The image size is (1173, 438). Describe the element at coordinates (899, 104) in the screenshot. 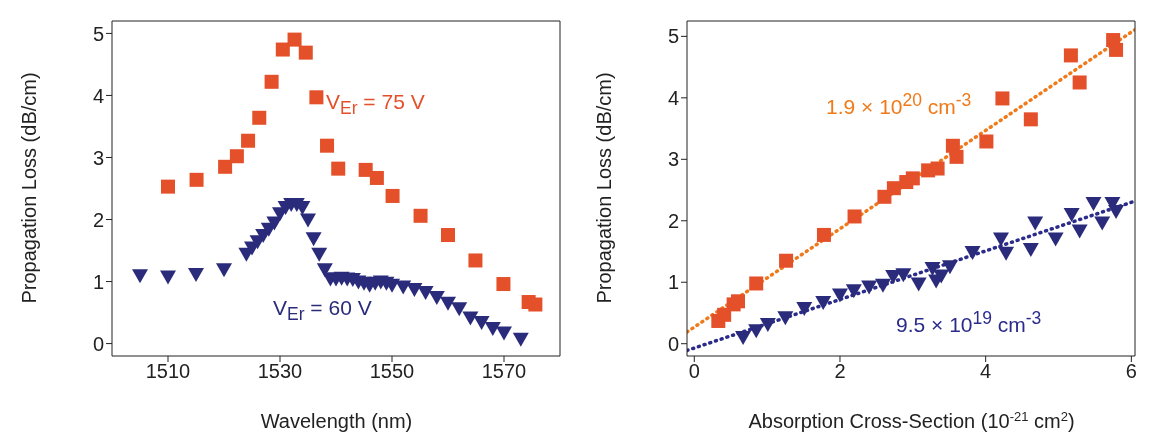

I see `series-label: 1.9 × 10$^{20}$ cm$^{-3}$` at that location.